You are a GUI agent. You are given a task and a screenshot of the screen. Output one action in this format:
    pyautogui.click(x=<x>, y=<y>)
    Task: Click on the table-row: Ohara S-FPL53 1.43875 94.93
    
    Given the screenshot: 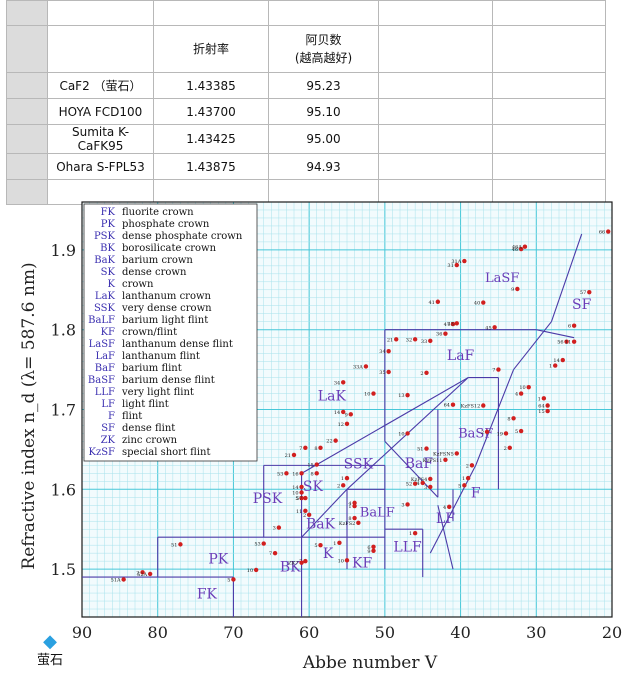 What is the action you would take?
    pyautogui.click(x=306, y=166)
    